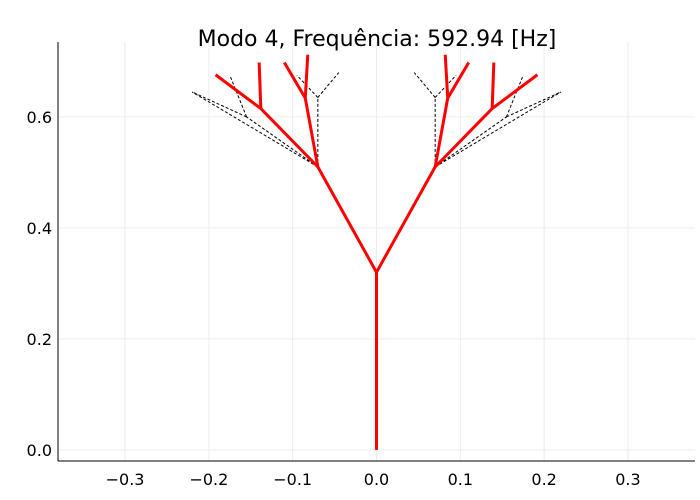 The width and height of the screenshot is (700, 500). I want to click on chart-title: Modo 4, Frequência: 592.94 [Hz], so click(377, 39).